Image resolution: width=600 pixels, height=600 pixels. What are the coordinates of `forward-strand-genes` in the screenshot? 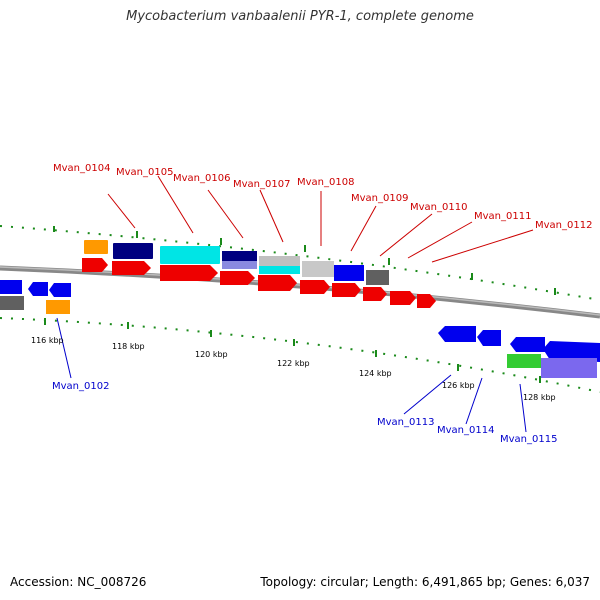 It's located at (259, 274).